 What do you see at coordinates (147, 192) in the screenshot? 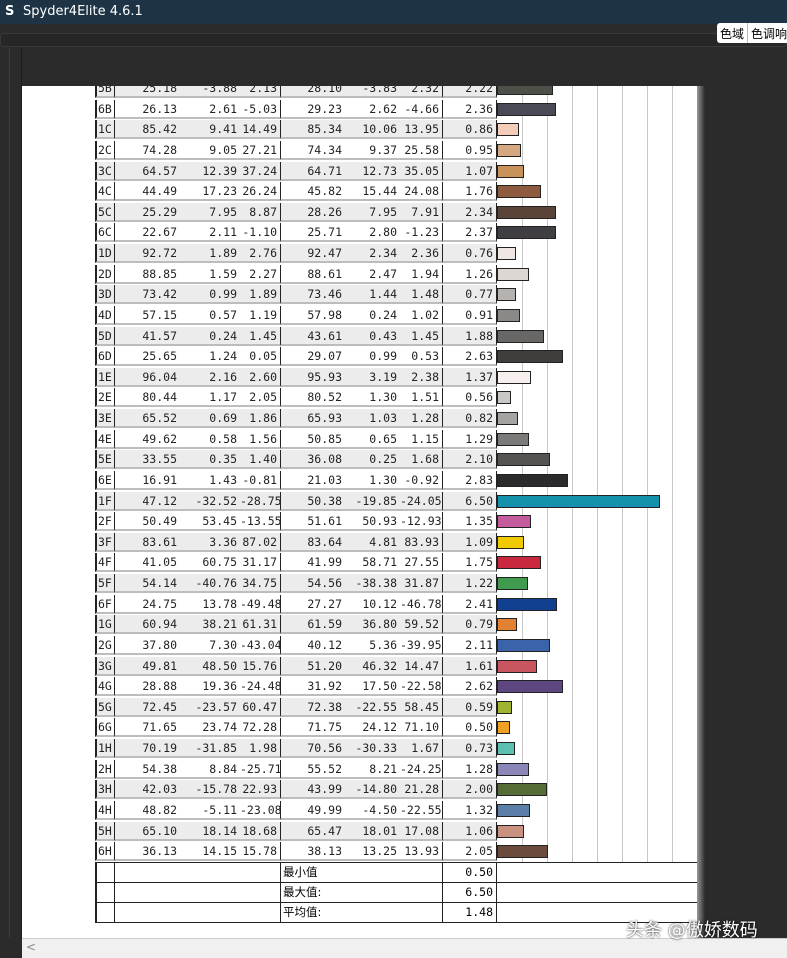
I see `cell-l1: 44.49` at bounding box center [147, 192].